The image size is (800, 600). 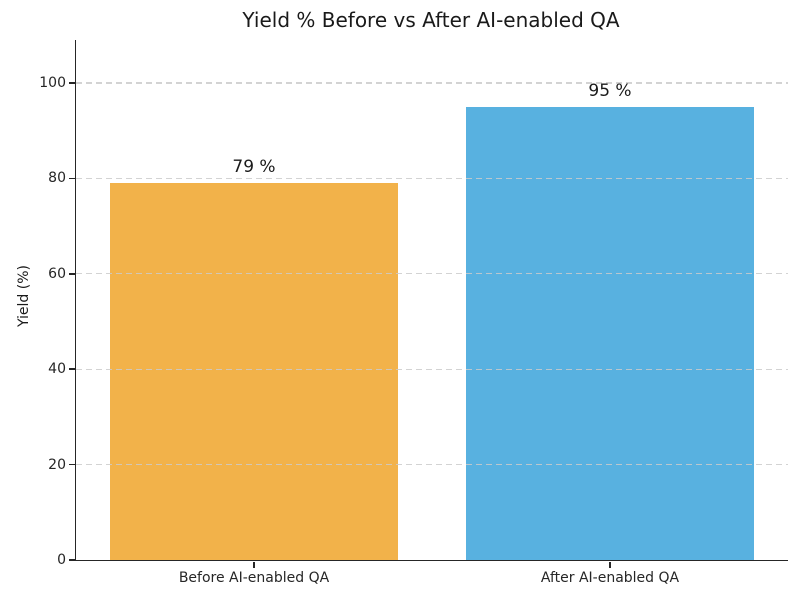 I want to click on bar-value-label: 95 %, so click(x=610, y=90).